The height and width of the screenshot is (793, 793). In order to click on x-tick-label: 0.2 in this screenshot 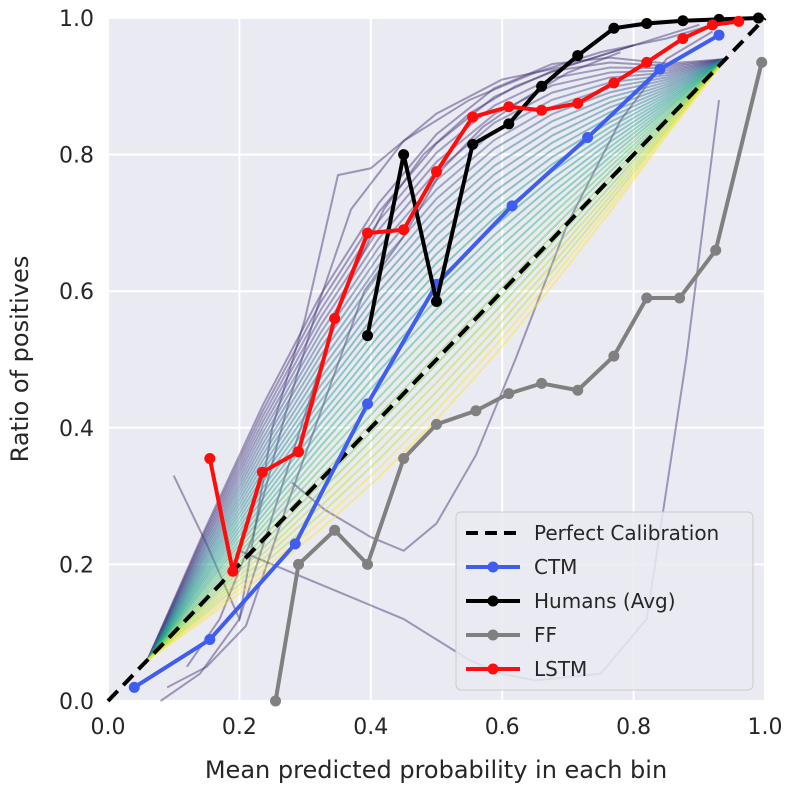, I will do `click(239, 727)`.